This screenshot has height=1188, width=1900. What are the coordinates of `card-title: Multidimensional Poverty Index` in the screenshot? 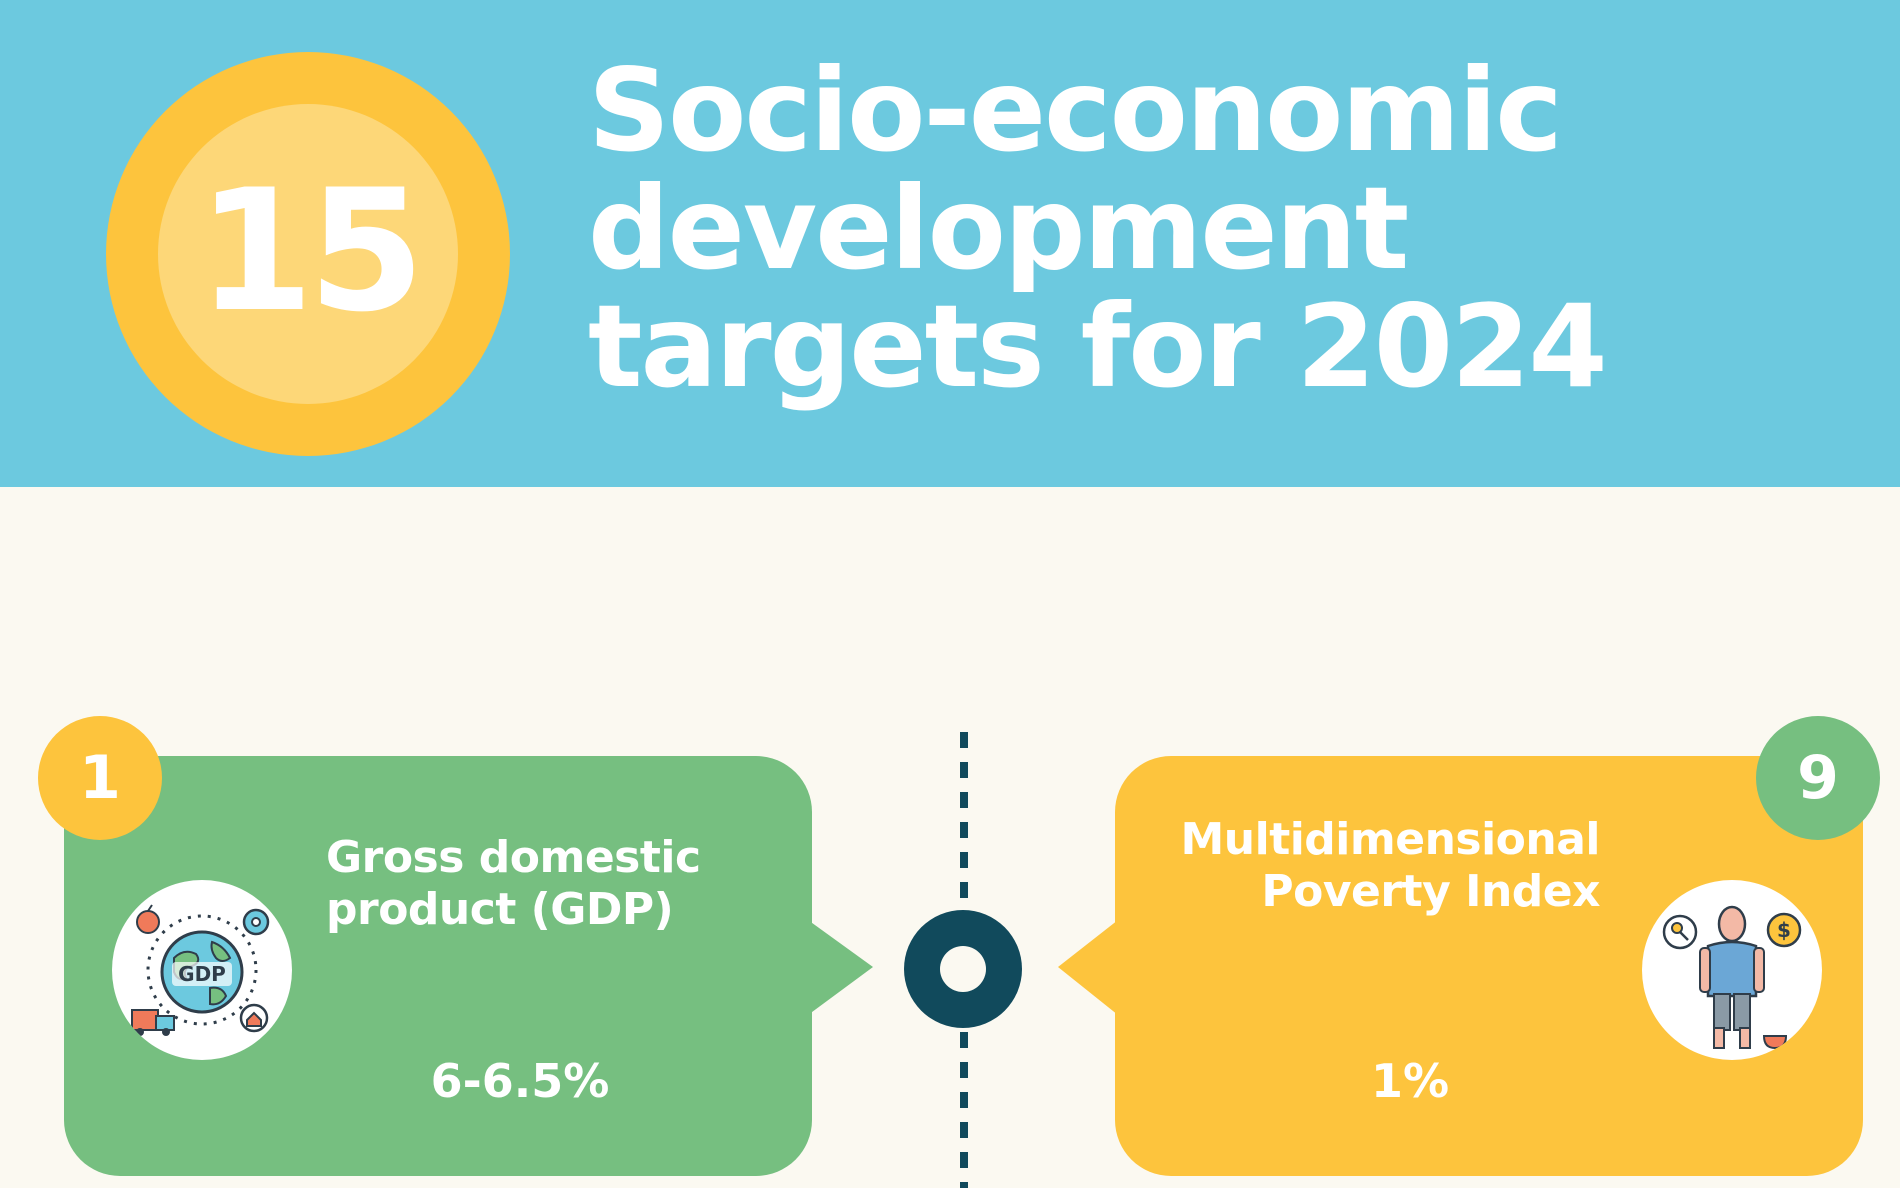 It's located at (1362, 866).